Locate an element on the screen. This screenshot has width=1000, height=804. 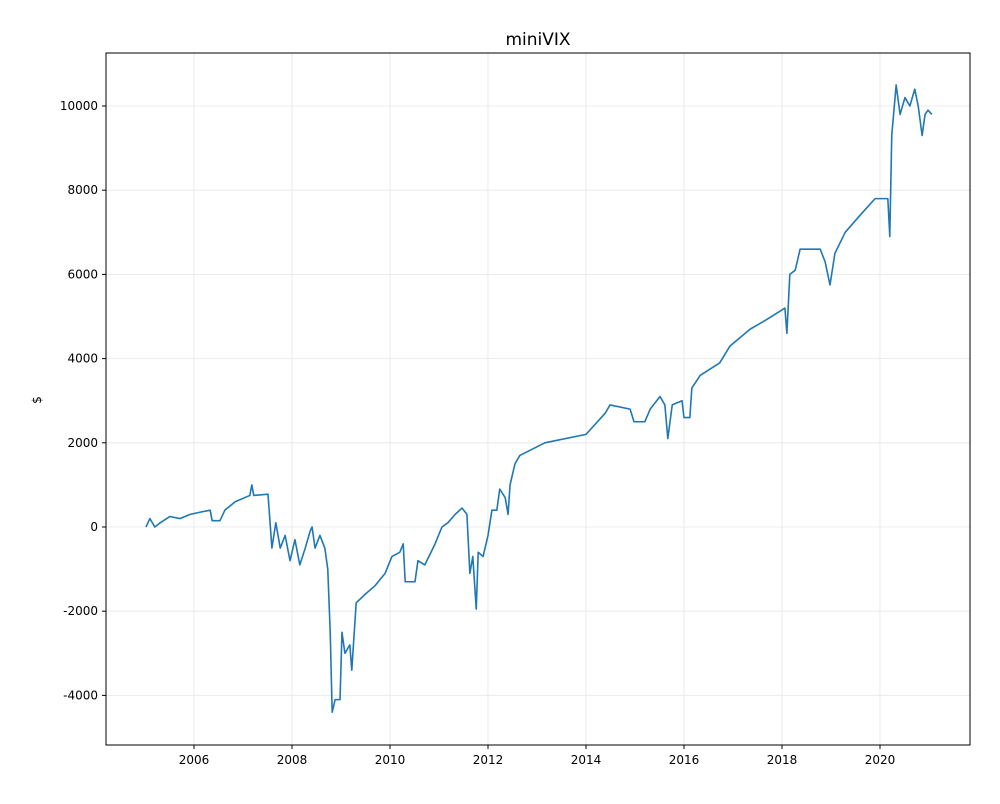
y-tick-label: 0 is located at coordinates (94, 527).